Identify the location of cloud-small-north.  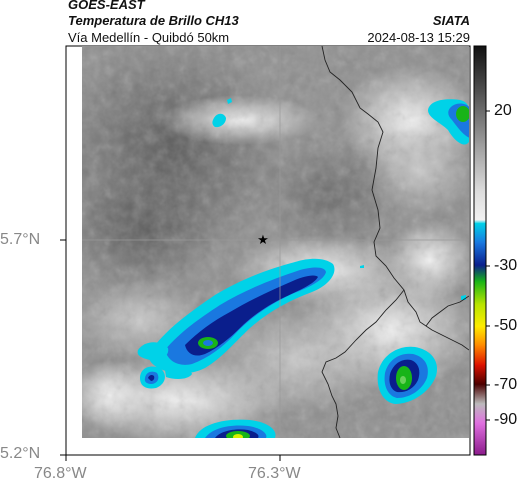
(219, 120).